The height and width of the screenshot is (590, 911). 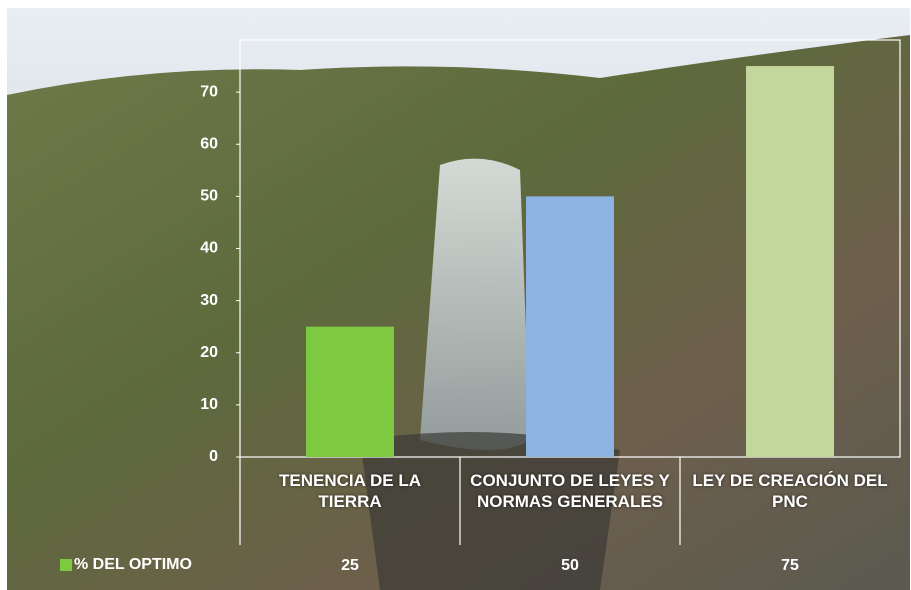 I want to click on y-tick-label: 70, so click(x=209, y=91).